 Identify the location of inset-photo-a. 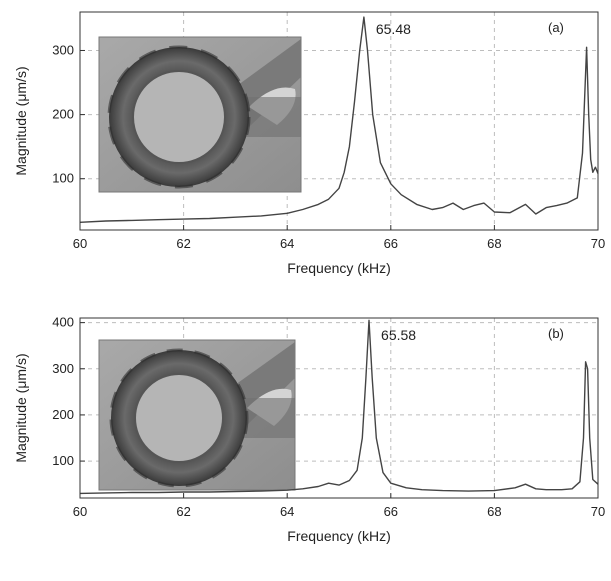
(200, 114).